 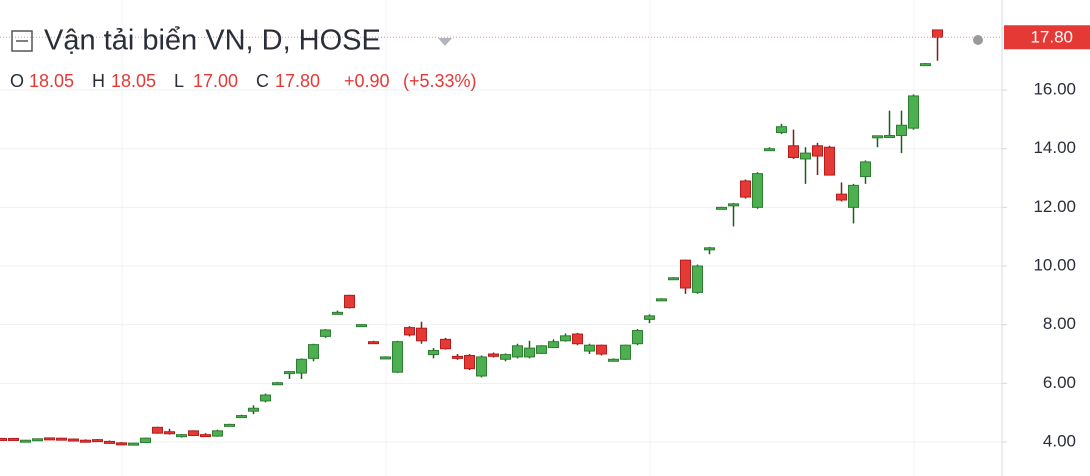 What do you see at coordinates (1051, 37) in the screenshot?
I see `last-price-label: 17.80` at bounding box center [1051, 37].